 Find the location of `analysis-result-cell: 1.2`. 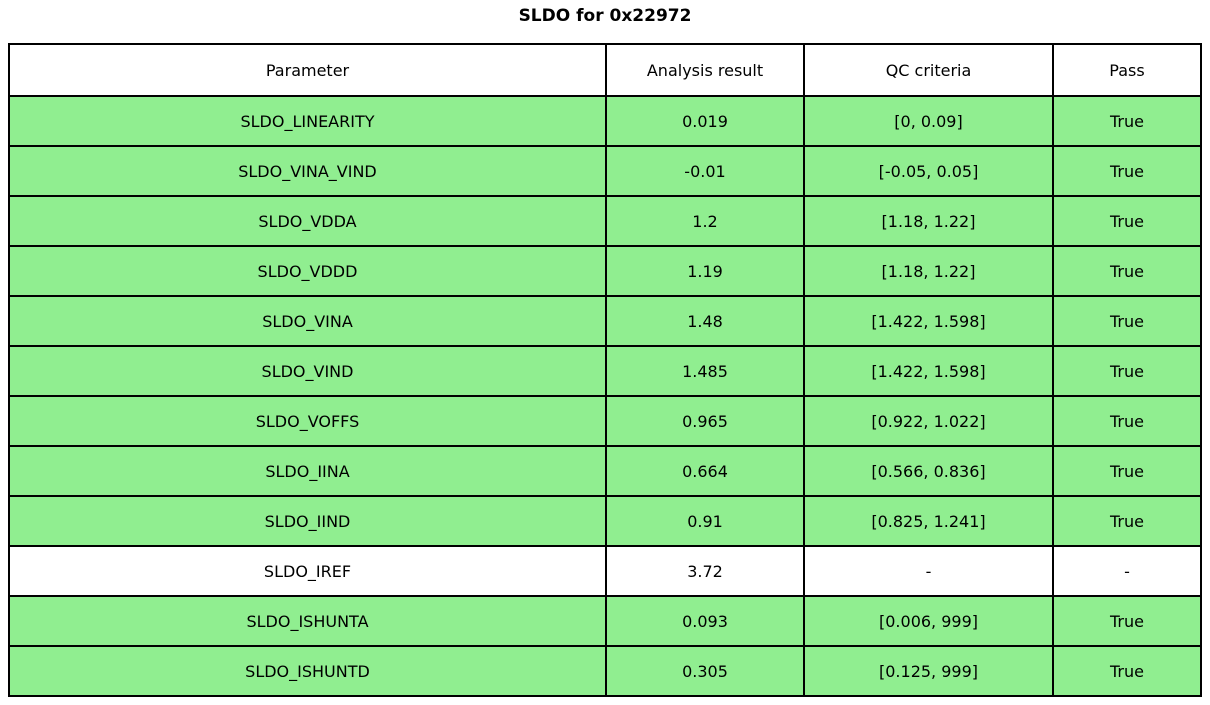

analysis-result-cell: 1.2 is located at coordinates (705, 221).